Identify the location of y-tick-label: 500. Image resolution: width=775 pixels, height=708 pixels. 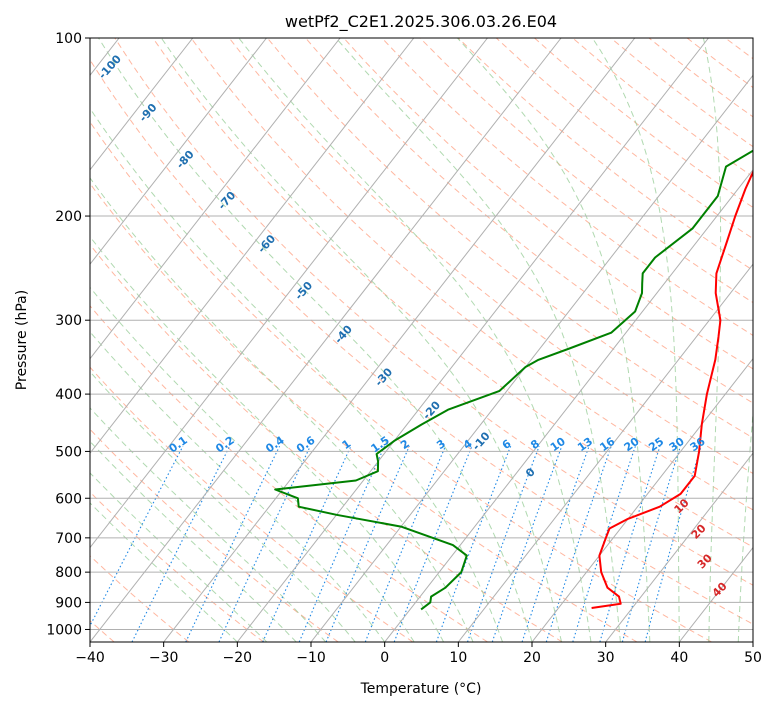
(68, 452).